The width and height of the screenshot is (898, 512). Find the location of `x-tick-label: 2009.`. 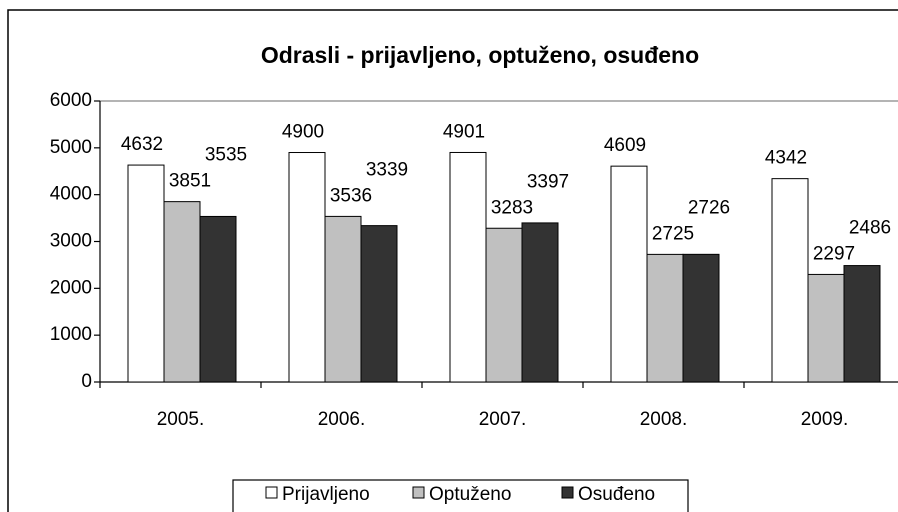

x-tick-label: 2009. is located at coordinates (825, 419).